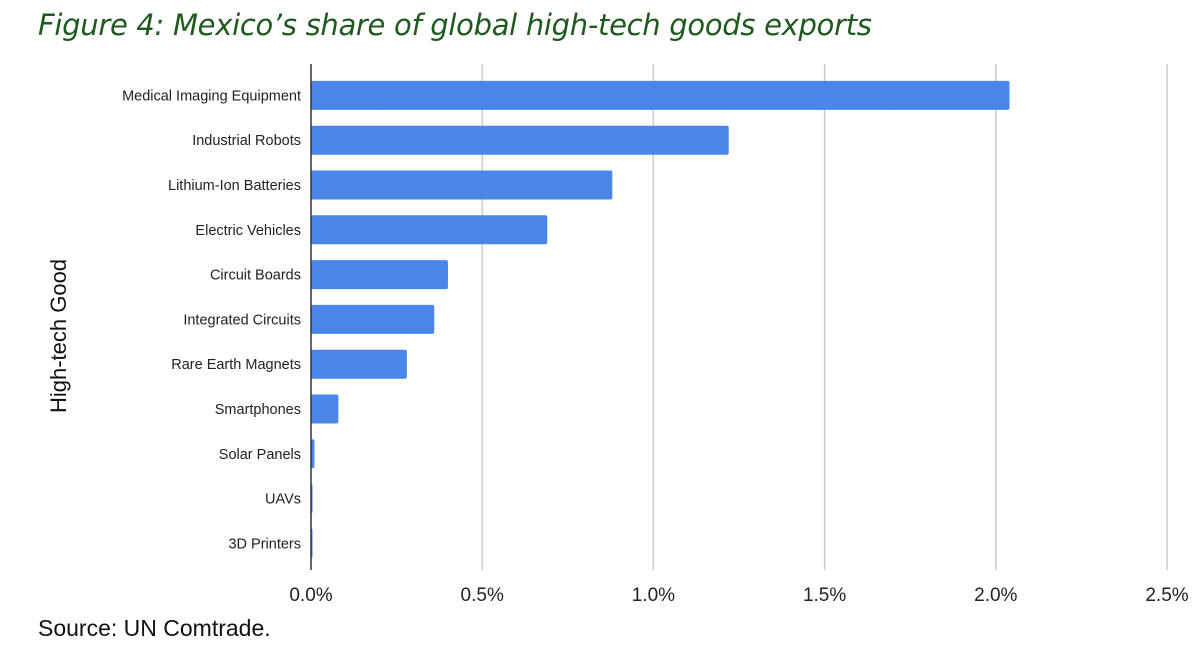  I want to click on category-label: Electric Vehicles, so click(248, 231).